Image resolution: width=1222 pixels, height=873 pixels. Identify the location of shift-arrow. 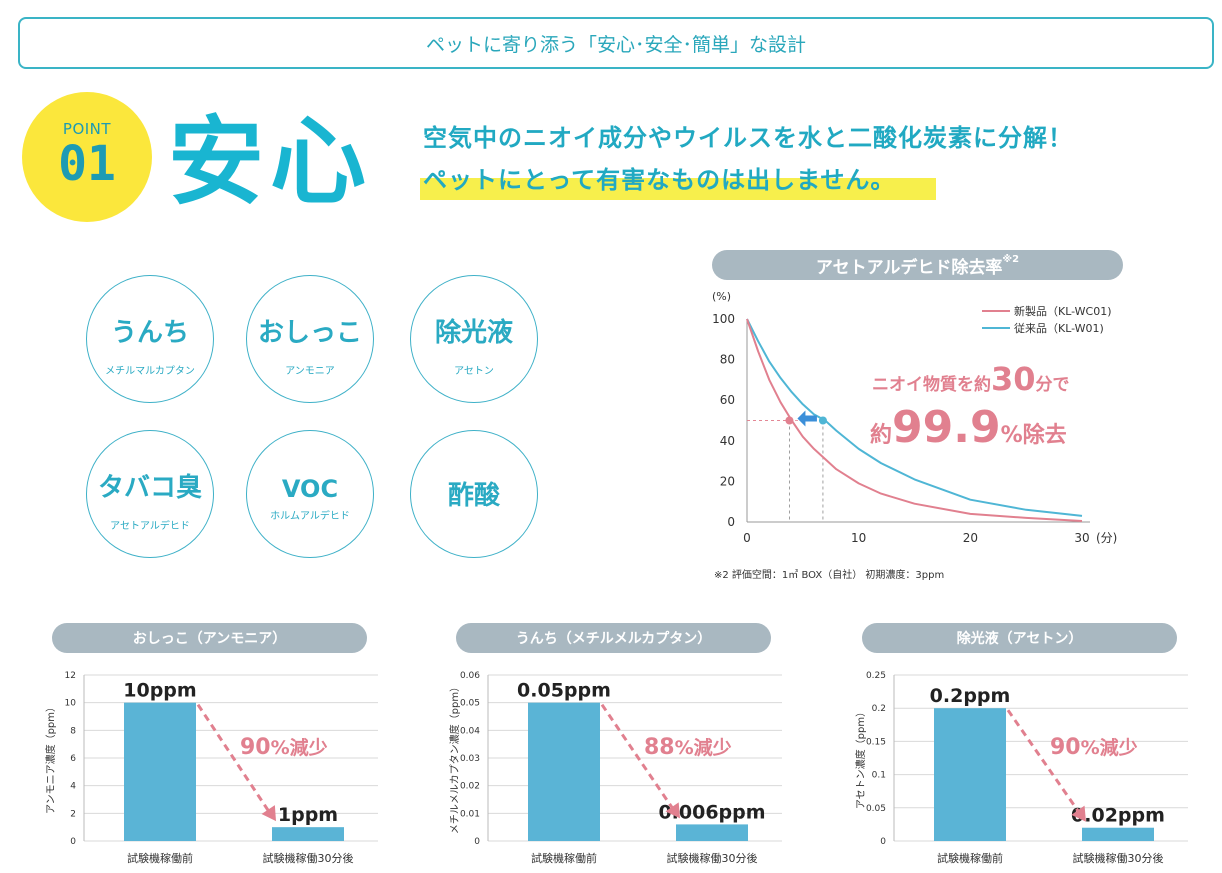
(807, 418).